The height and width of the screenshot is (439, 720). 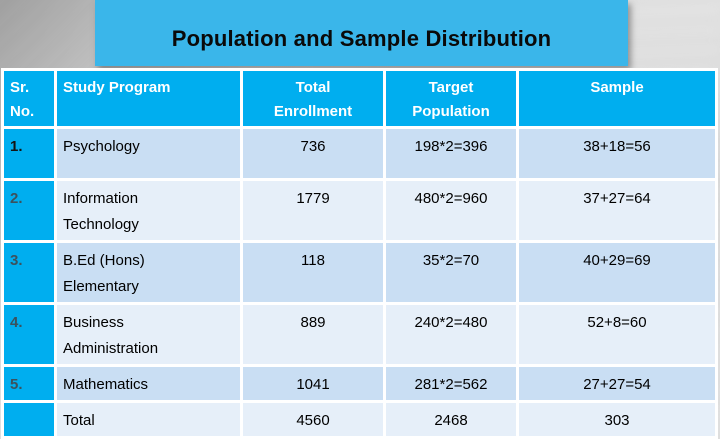 I want to click on column-header-total-enrollment: Total Enrollment, so click(x=313, y=98).